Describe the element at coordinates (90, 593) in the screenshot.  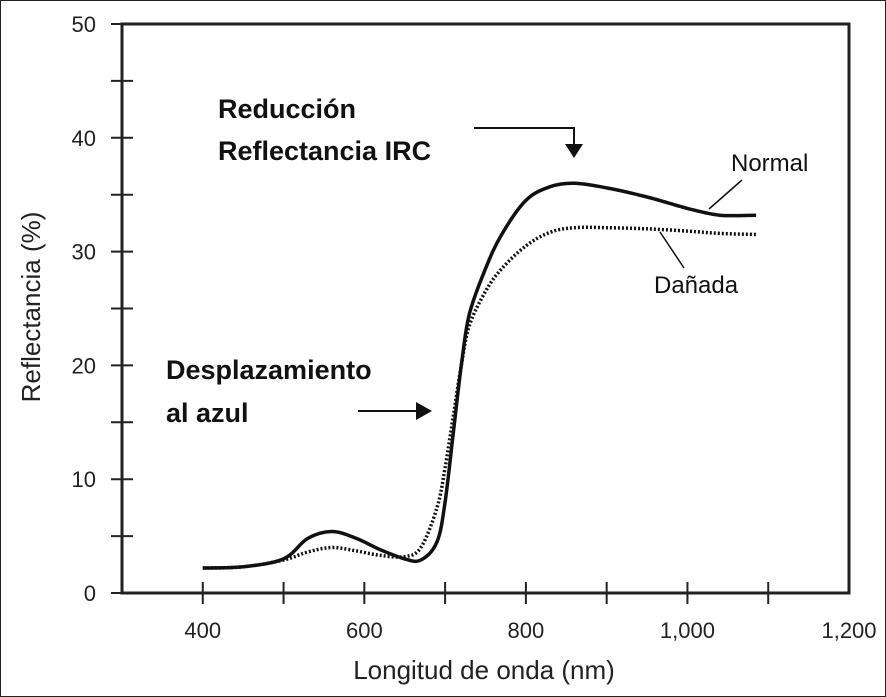
I see `y-tick-label: 0` at that location.